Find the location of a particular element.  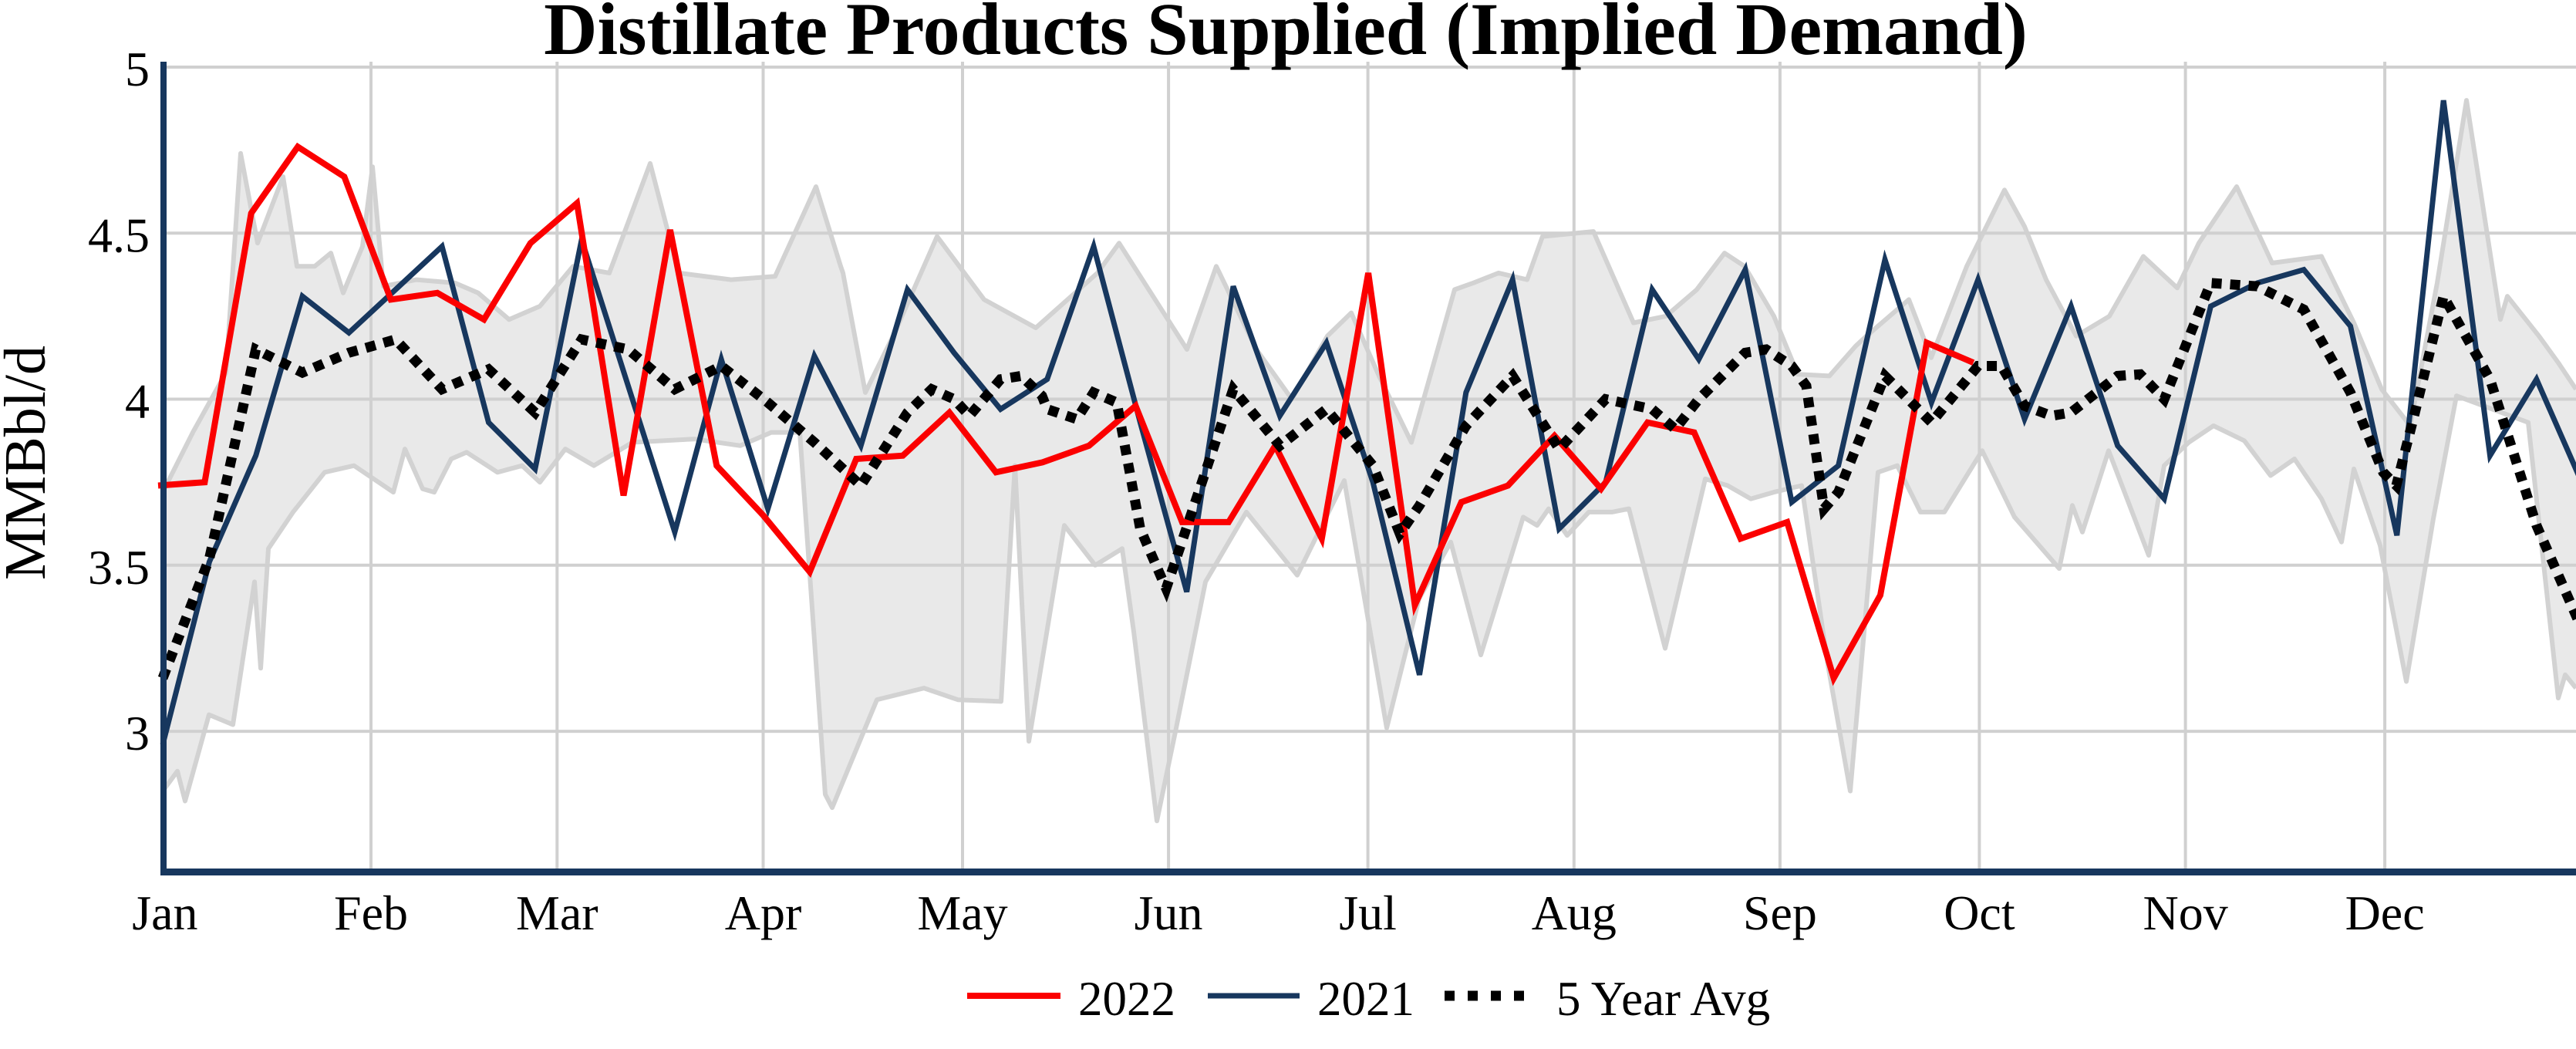

svg-text: Oct is located at coordinates (1979, 912).